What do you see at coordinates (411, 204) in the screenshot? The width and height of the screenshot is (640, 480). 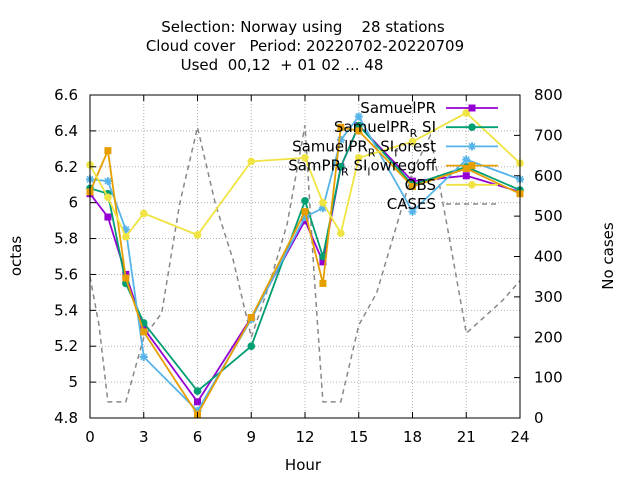 I see `legend-label: CASES` at bounding box center [411, 204].